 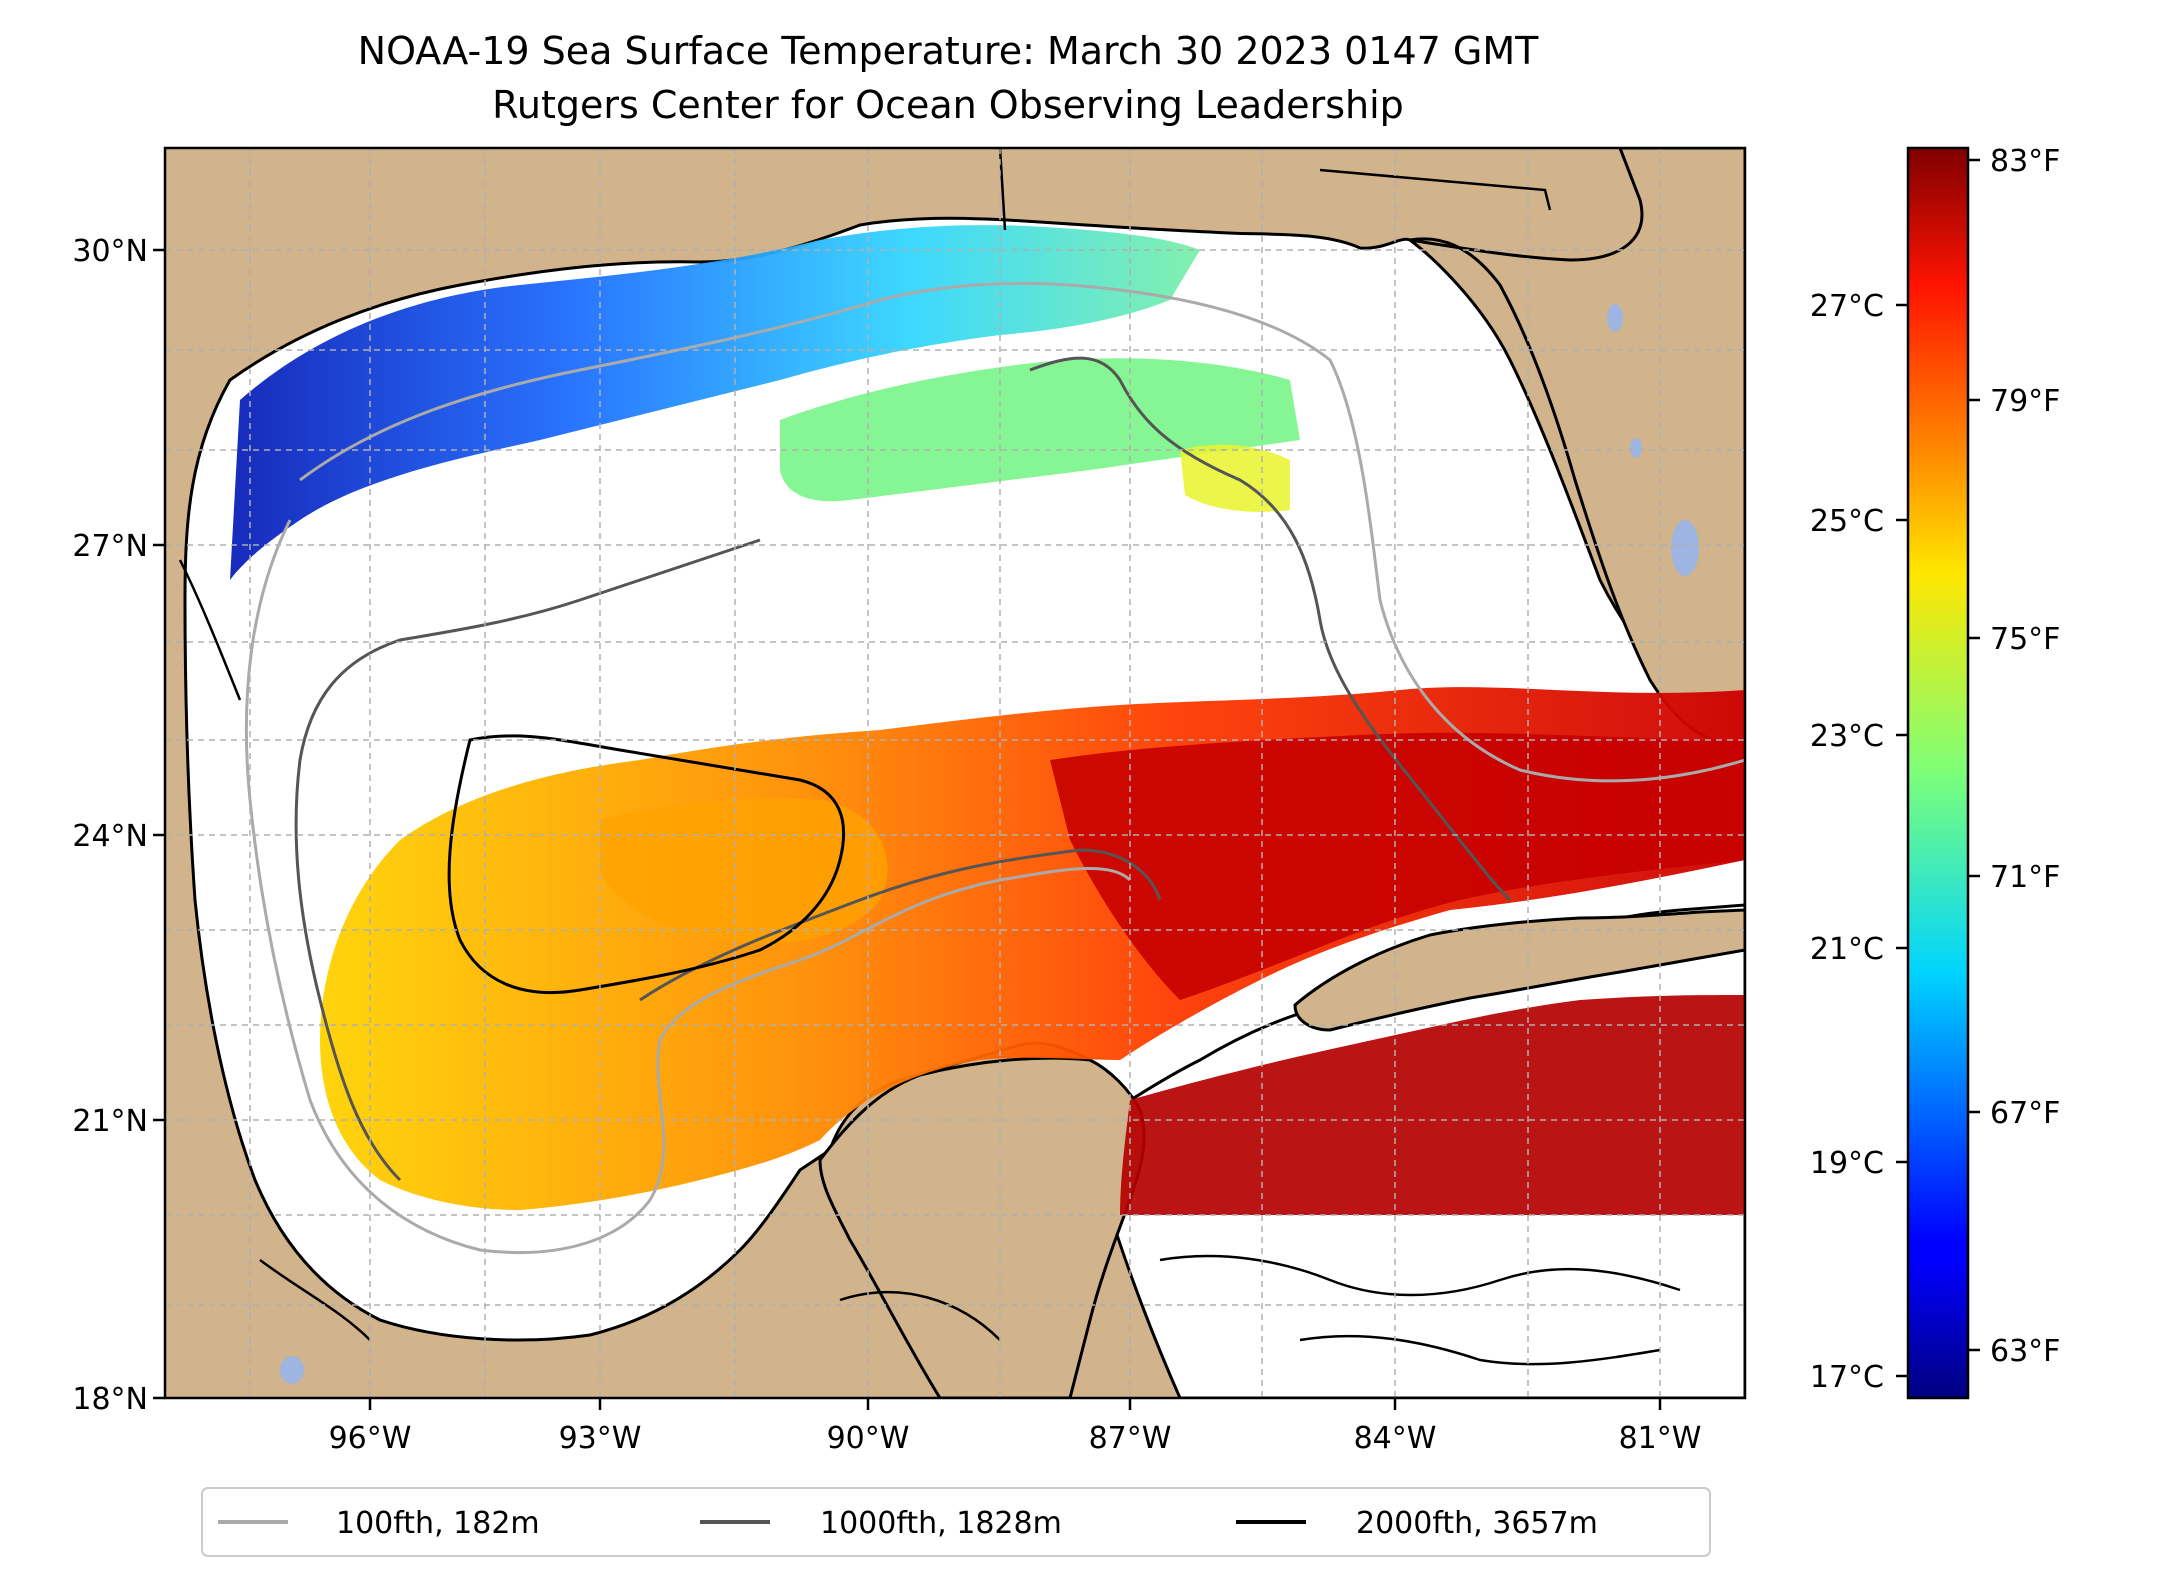 What do you see at coordinates (1577, 447) in the screenshot?
I see `florida-land` at bounding box center [1577, 447].